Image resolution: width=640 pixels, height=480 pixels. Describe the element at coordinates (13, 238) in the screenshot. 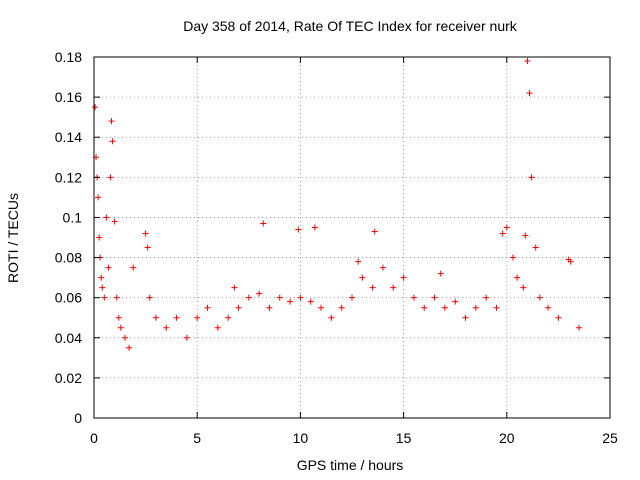

I see `y-axis-label: ROTI / TECUs` at that location.